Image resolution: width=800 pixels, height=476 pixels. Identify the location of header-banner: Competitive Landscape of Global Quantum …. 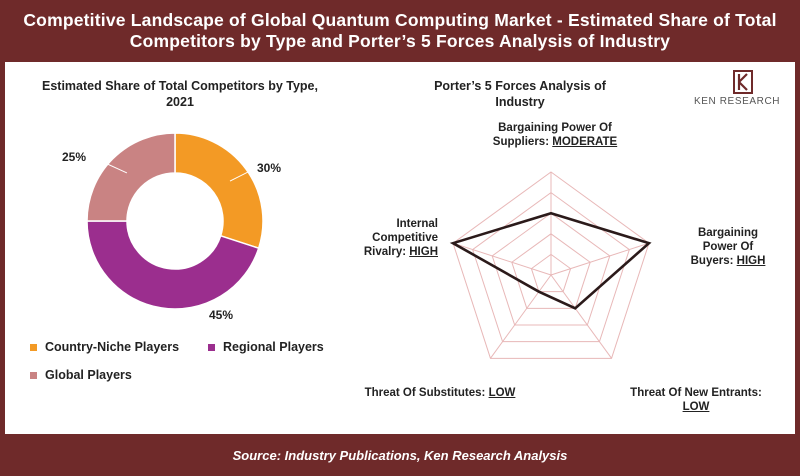
(400, 31).